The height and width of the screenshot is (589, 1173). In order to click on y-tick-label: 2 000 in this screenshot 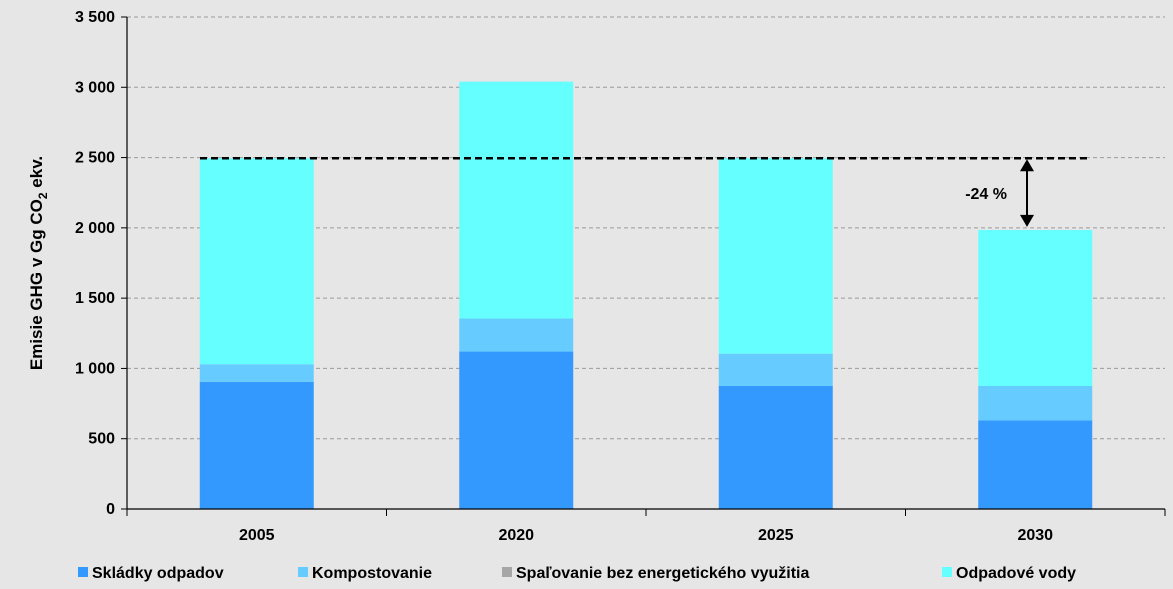, I will do `click(95, 228)`.